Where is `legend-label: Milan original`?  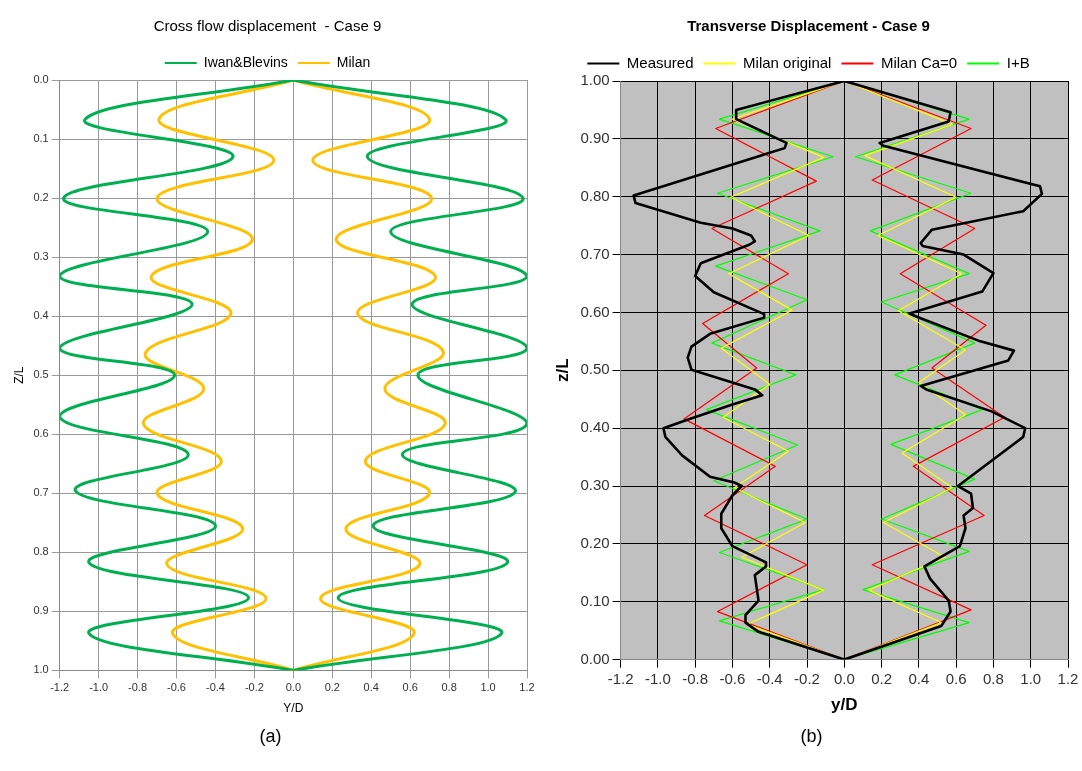 legend-label: Milan original is located at coordinates (787, 62).